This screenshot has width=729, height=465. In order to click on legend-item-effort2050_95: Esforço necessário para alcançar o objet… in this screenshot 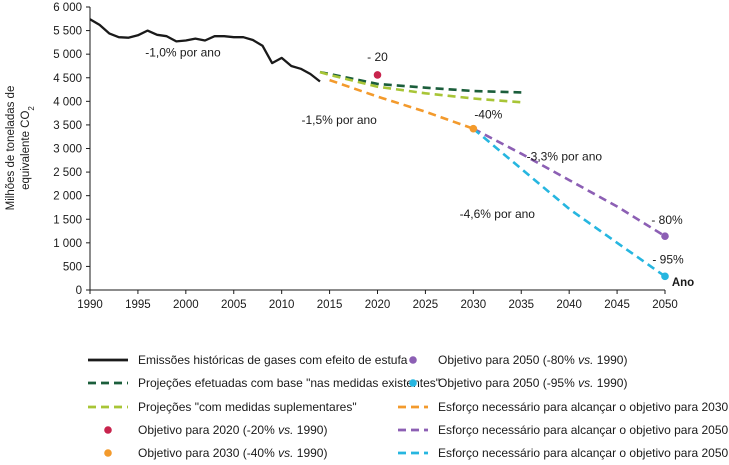, I will do `click(563, 453)`.